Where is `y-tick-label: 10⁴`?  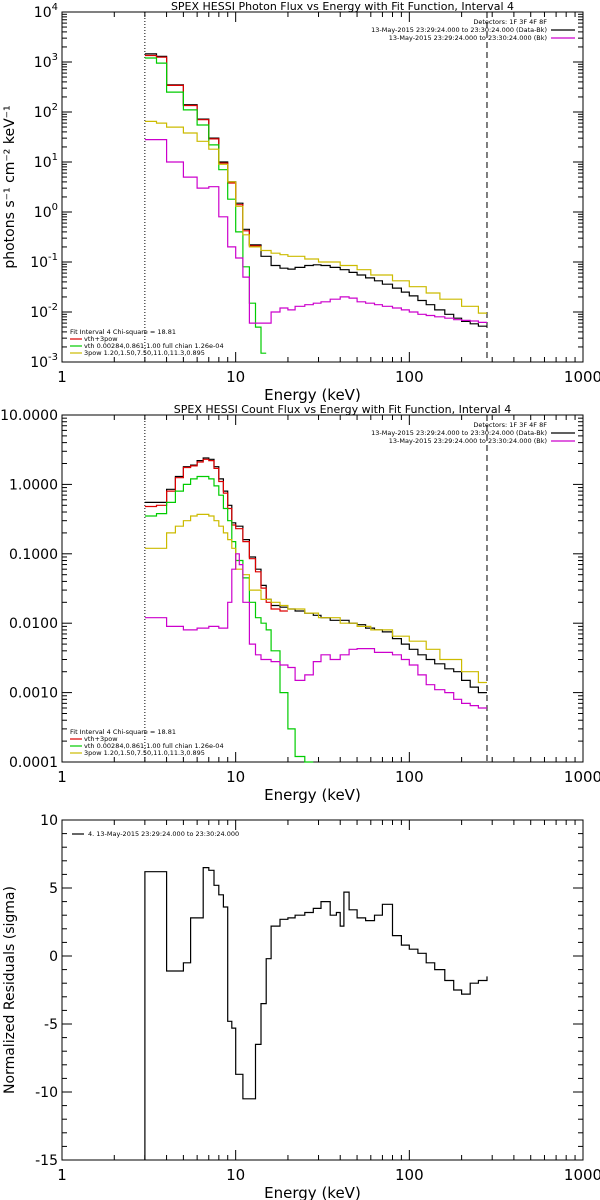
y-tick-label: 10⁴ is located at coordinates (46, 11).